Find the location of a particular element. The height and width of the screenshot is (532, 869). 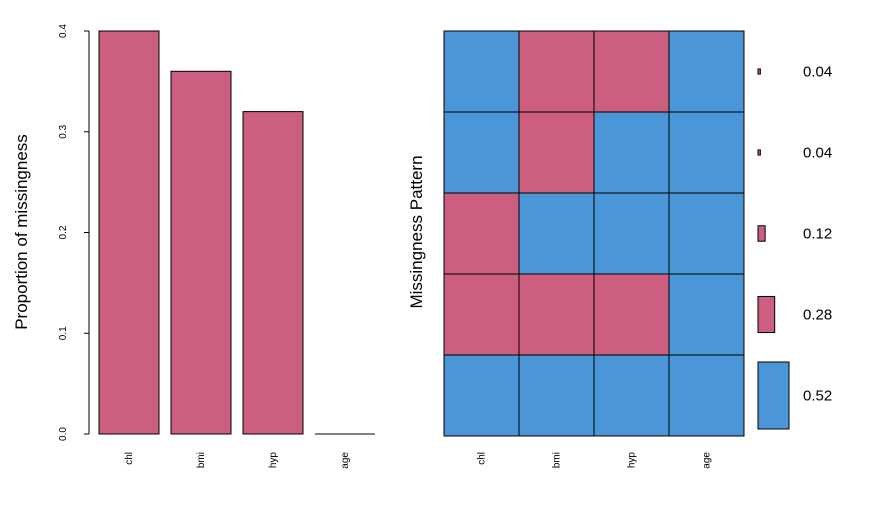

bar-hyp is located at coordinates (273, 273).